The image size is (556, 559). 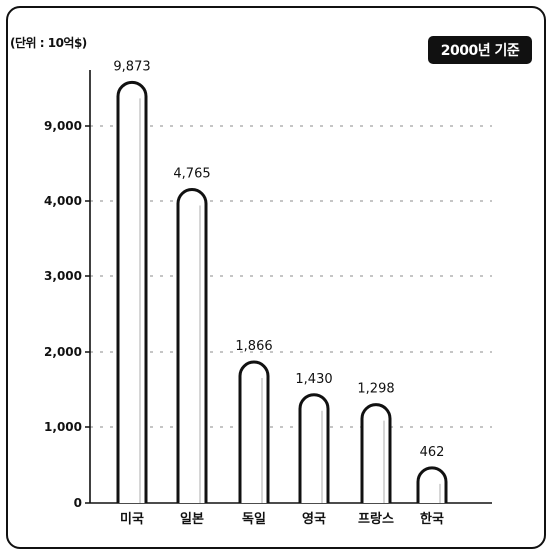 What do you see at coordinates (63, 276) in the screenshot?
I see `y-tick-label: 3,000` at bounding box center [63, 276].